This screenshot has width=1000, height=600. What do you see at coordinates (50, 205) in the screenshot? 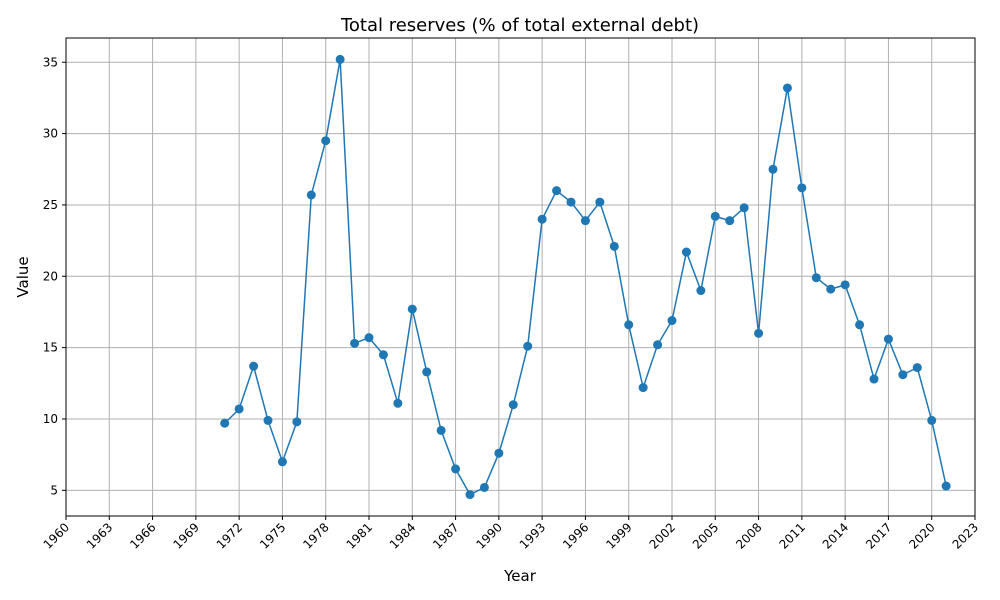
I see `y-tick-label: 25` at bounding box center [50, 205].